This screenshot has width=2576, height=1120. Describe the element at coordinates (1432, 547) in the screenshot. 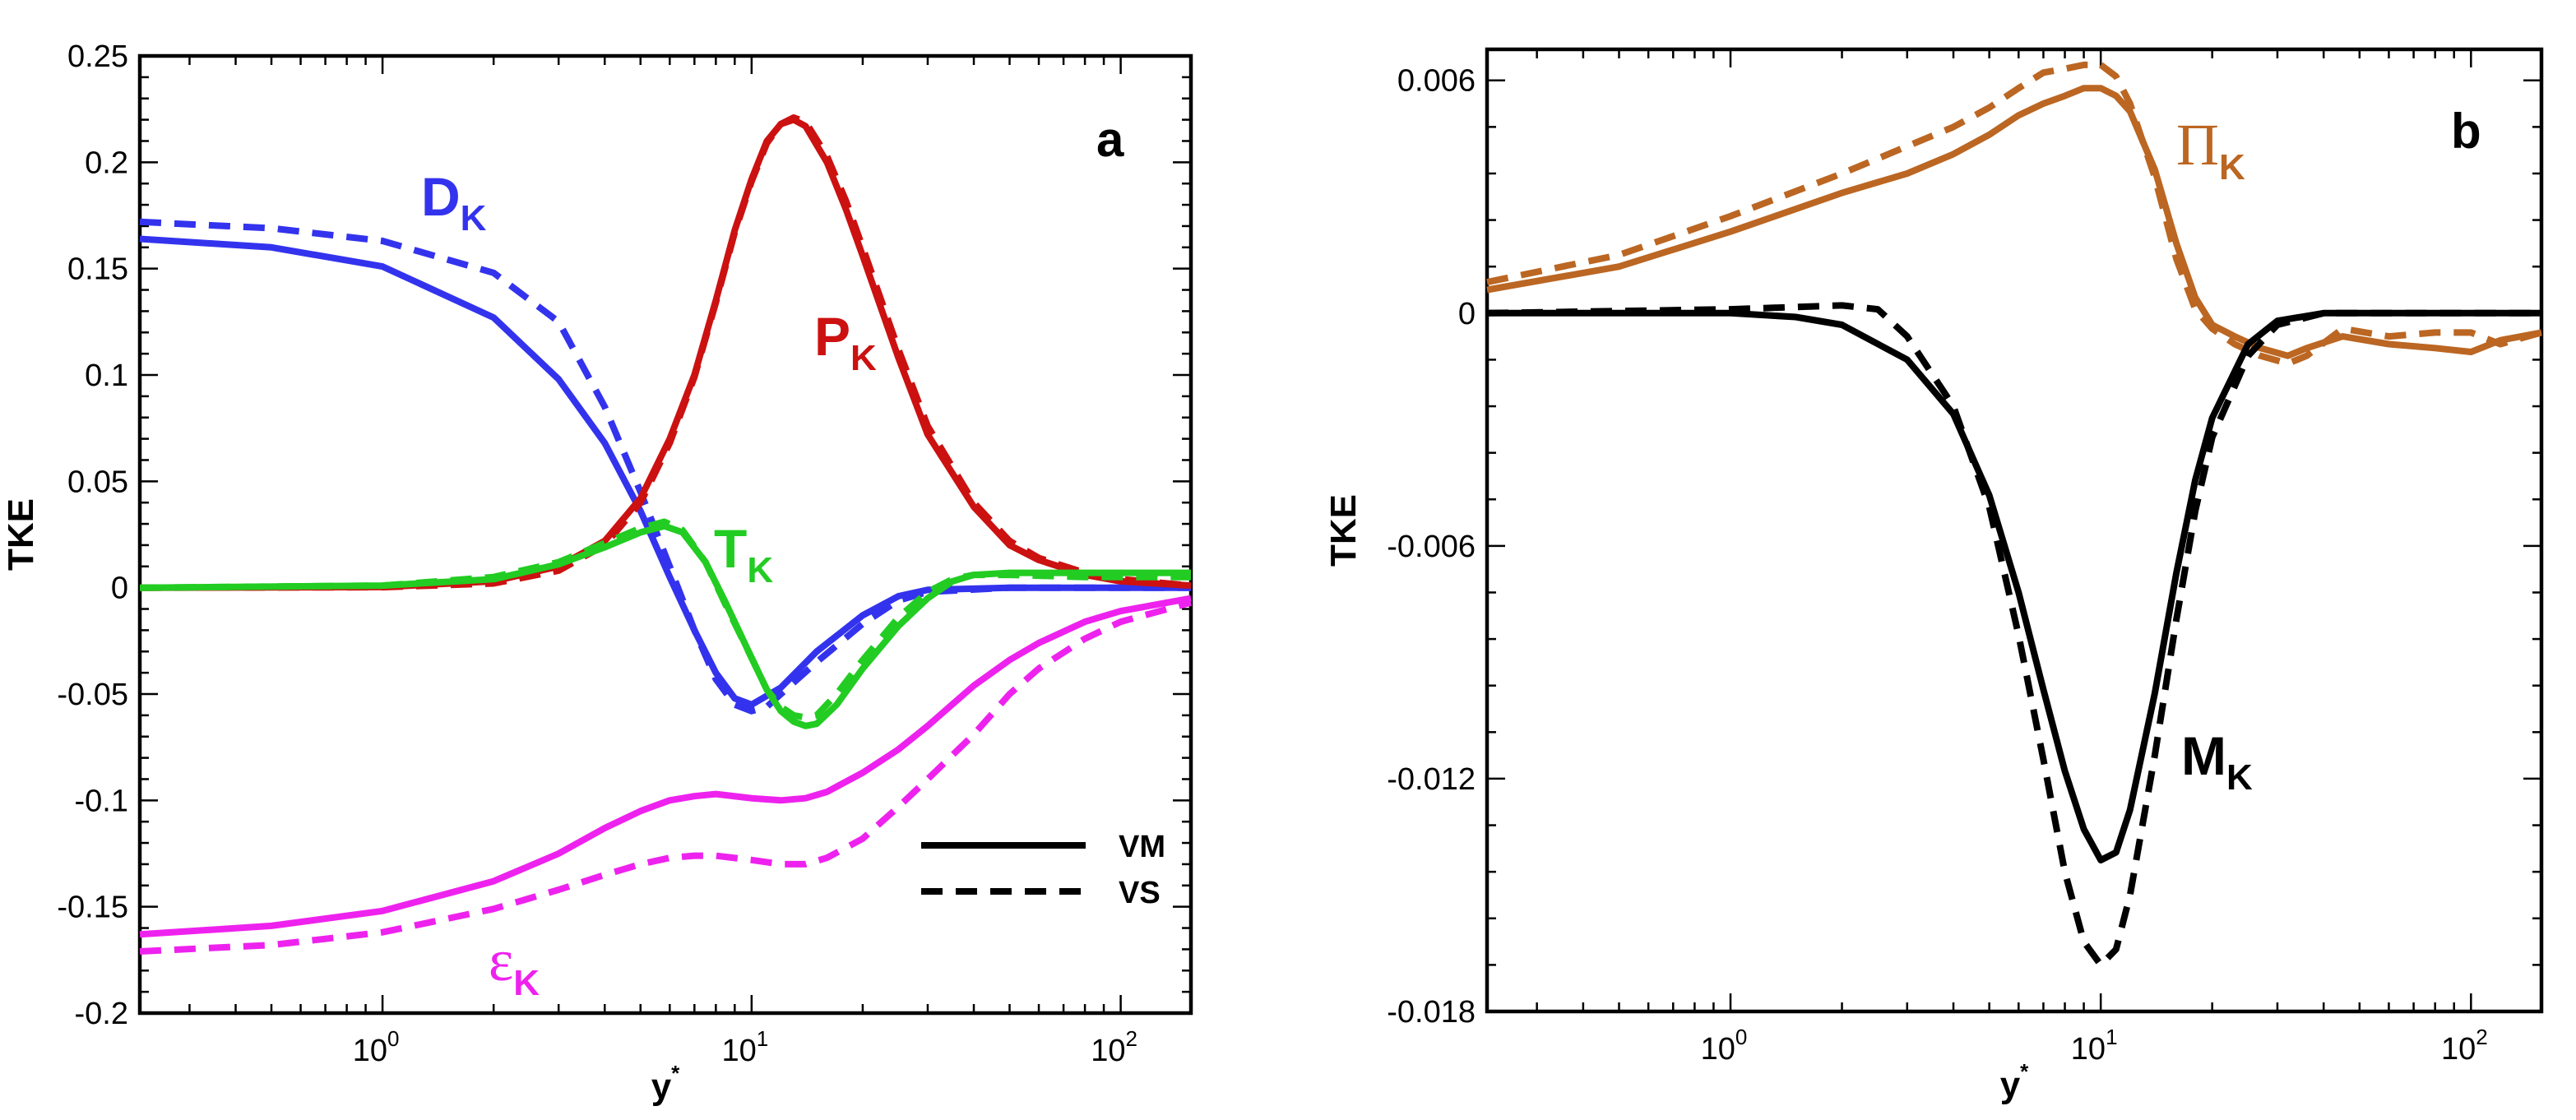

I see `panel-b-ytick-label: -0.006` at that location.